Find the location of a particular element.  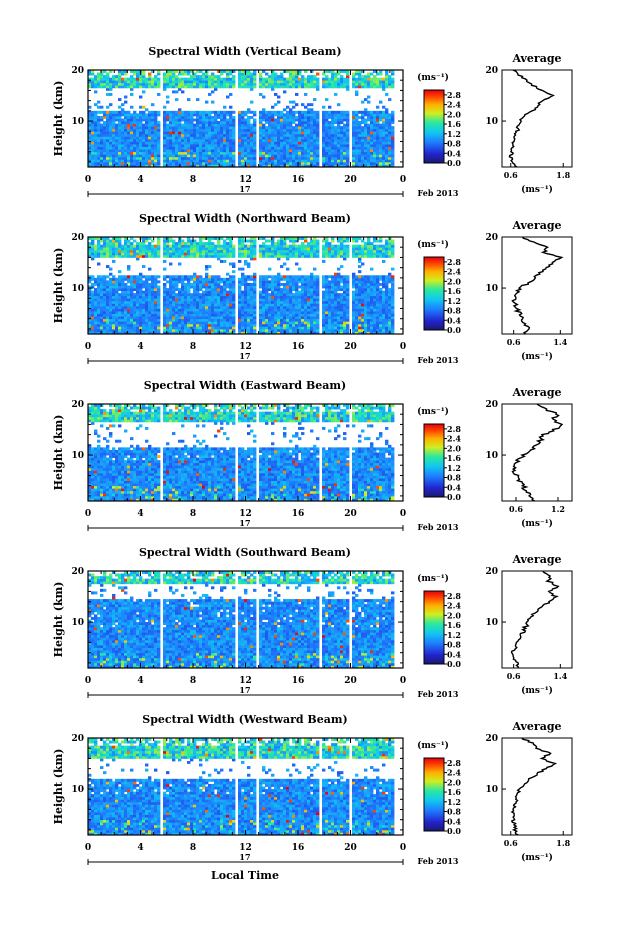

average-x-tick-label: 1.2 is located at coordinates (558, 509).